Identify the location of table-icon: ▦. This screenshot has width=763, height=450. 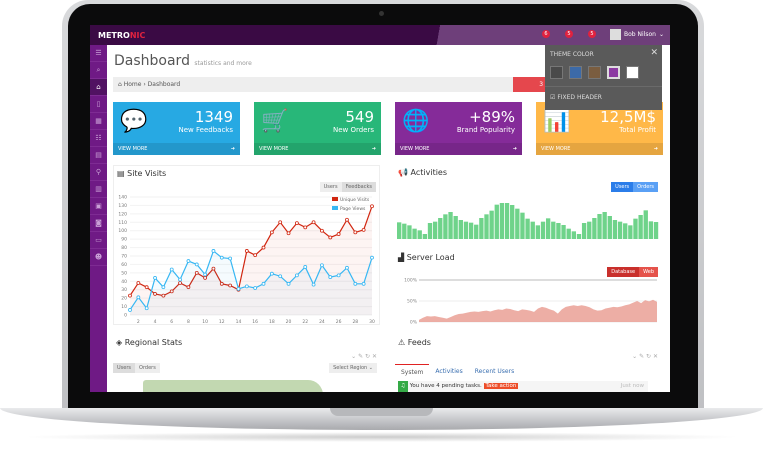
(98, 121).